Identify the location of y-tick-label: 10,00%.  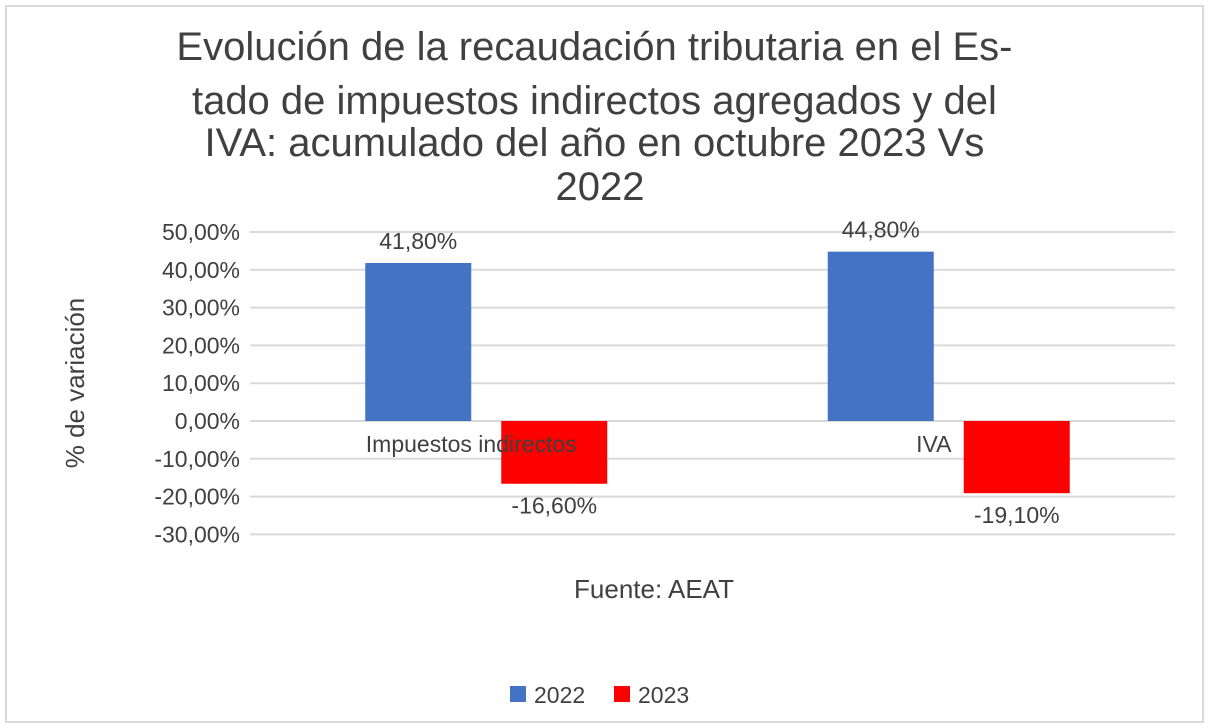
(201, 383).